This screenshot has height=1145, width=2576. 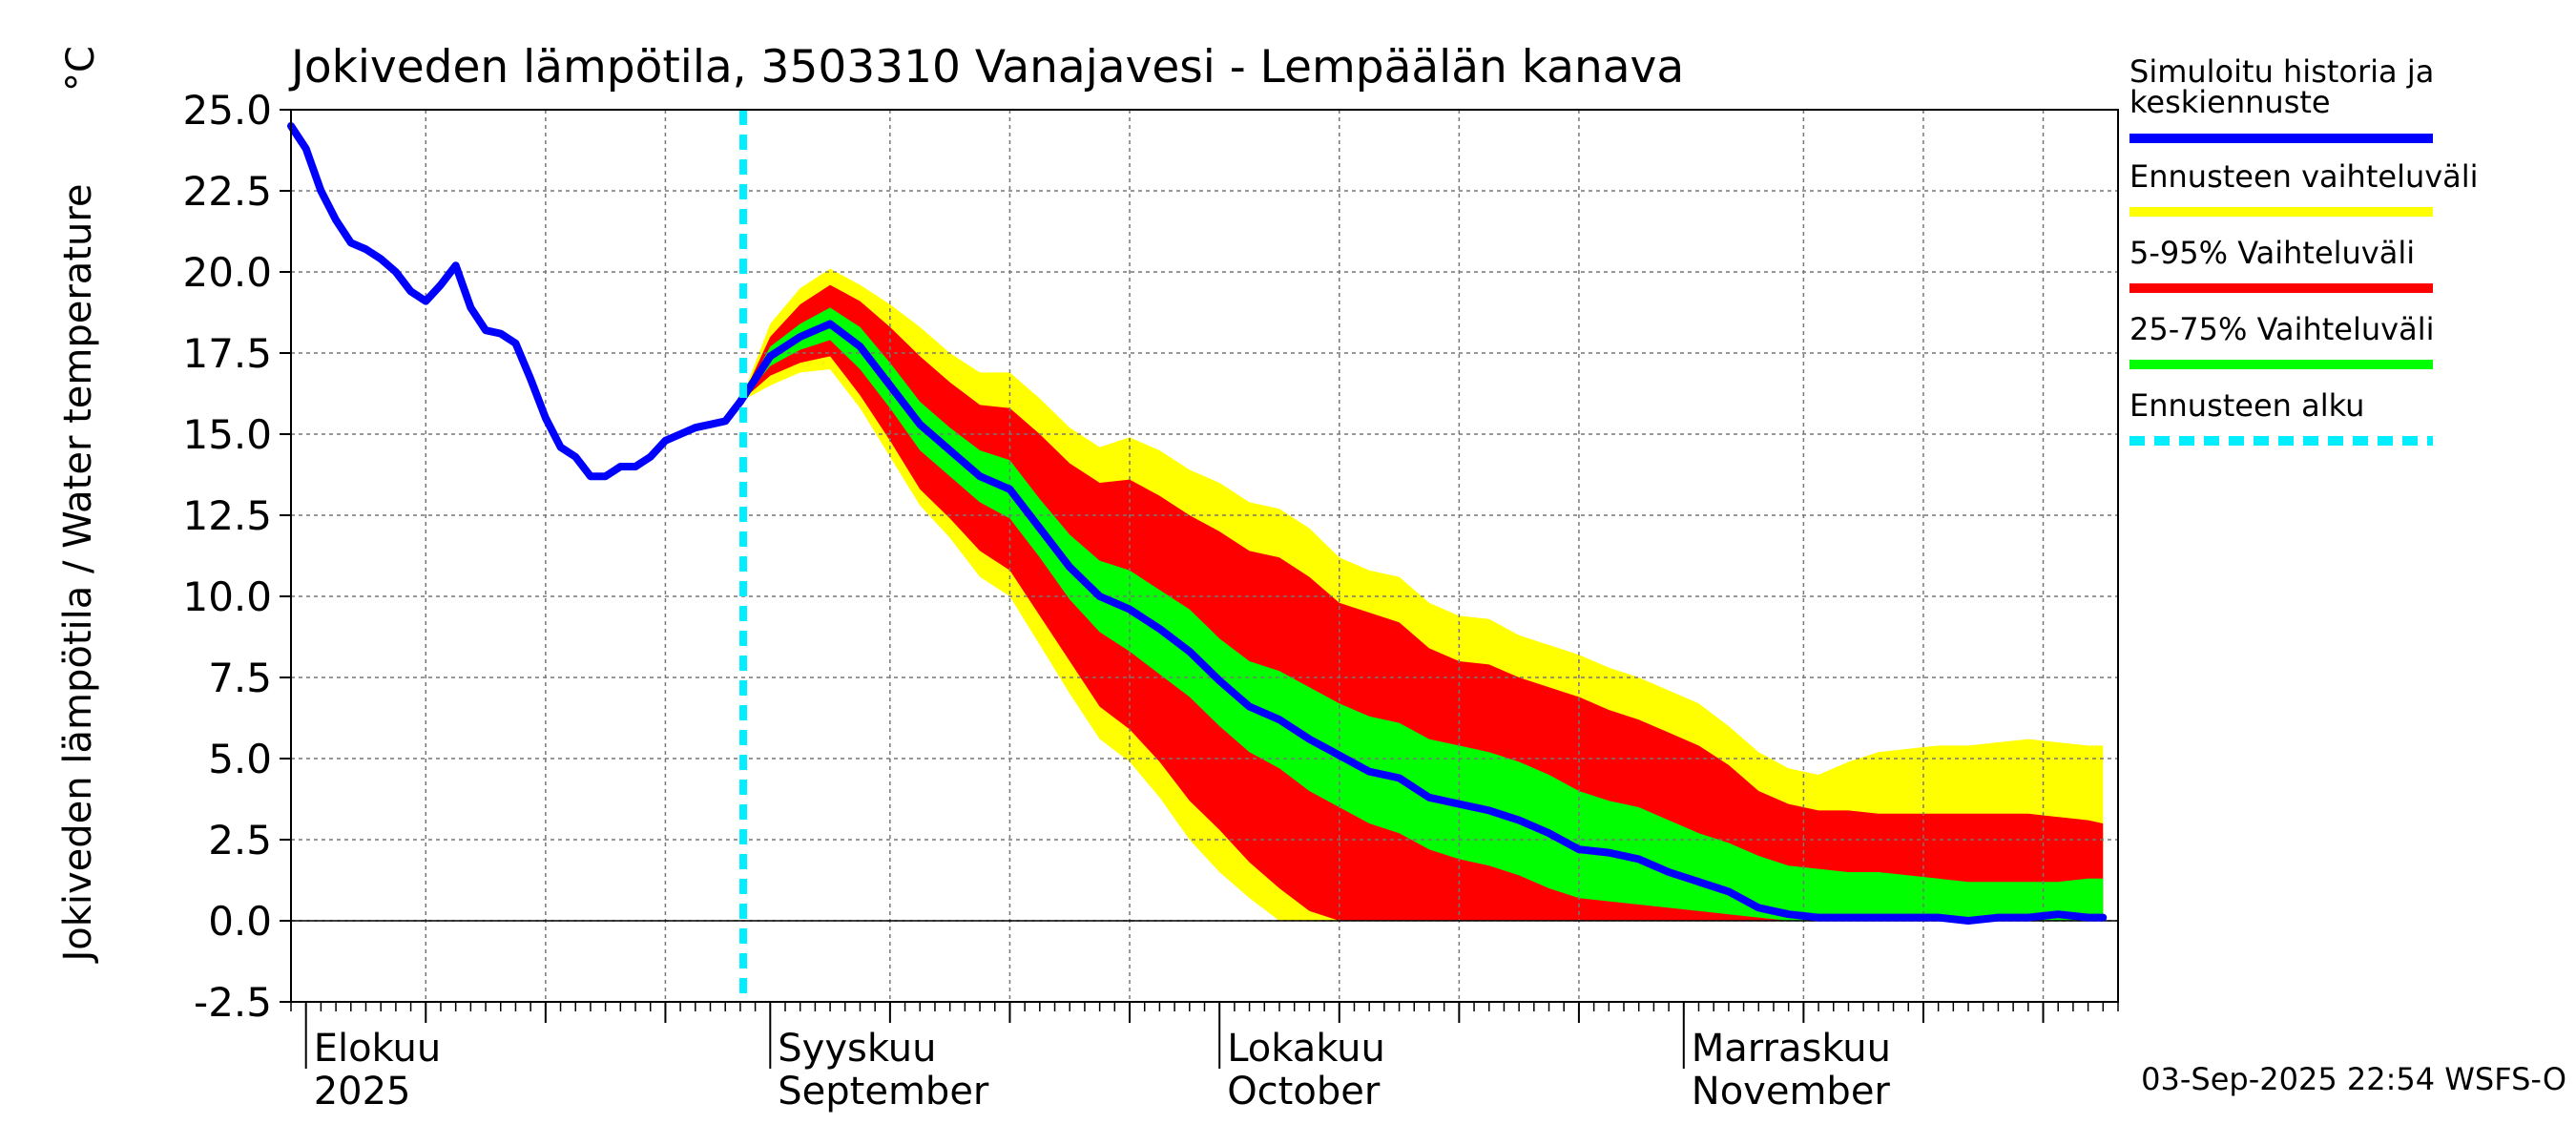 What do you see at coordinates (2230, 102) in the screenshot?
I see `legend-label: keskiennuste` at bounding box center [2230, 102].